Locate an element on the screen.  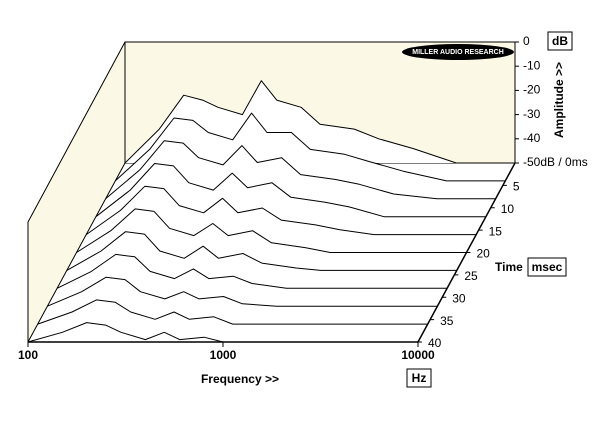
z-tick-label: 5 is located at coordinates (516, 187).